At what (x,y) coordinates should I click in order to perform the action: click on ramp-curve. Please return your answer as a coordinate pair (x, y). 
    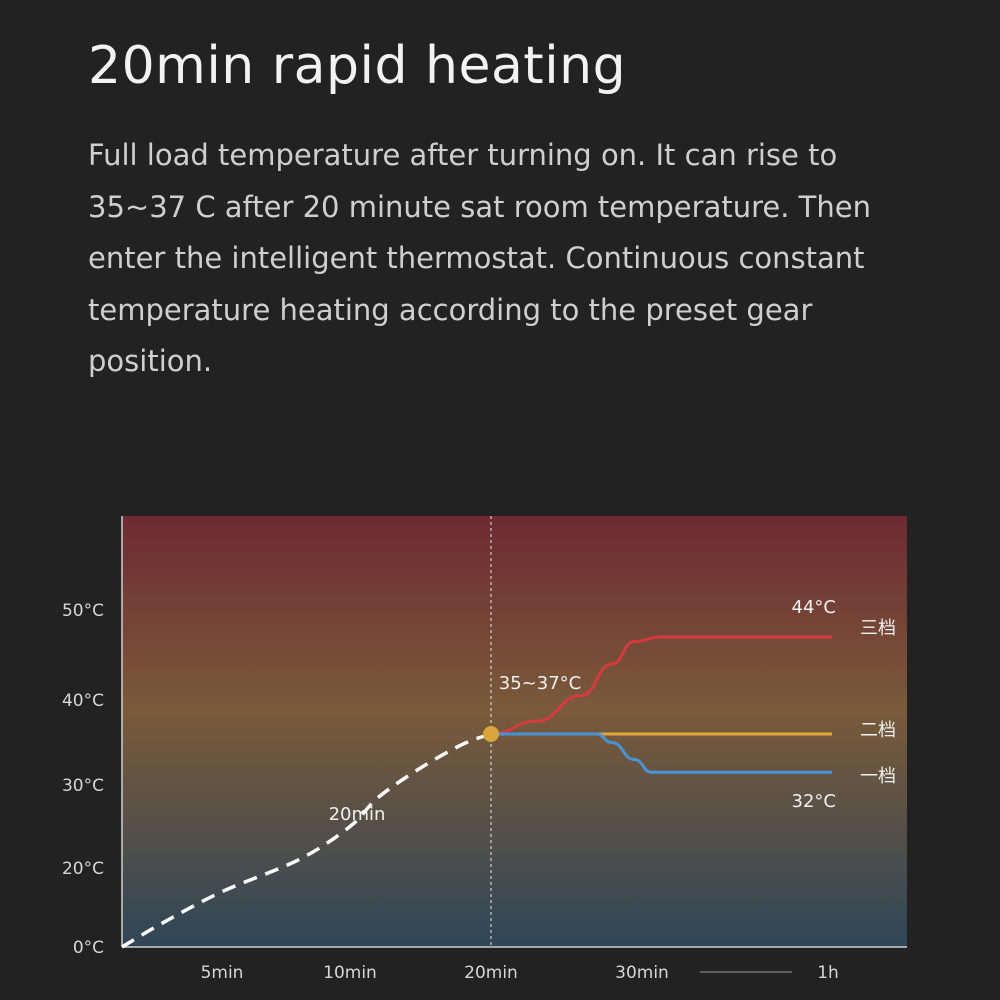
    Looking at the image, I should click on (306, 840).